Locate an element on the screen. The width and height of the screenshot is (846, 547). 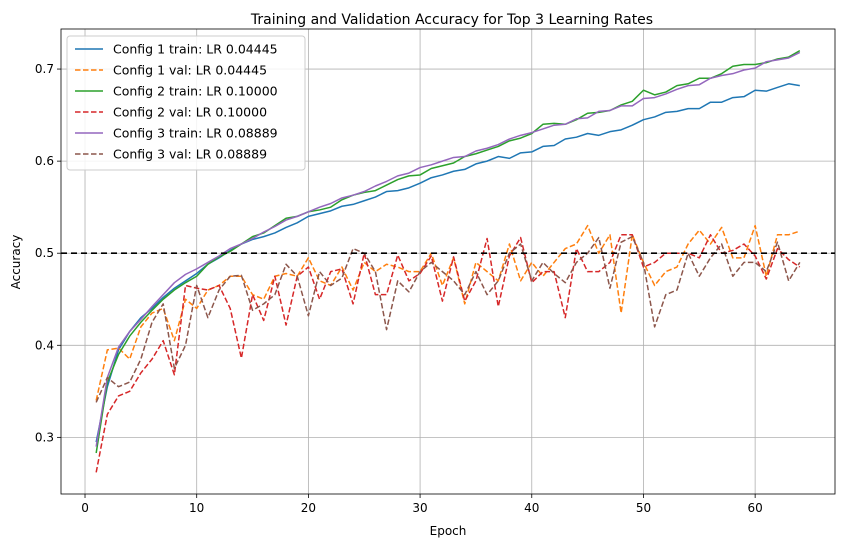
legend-label: Config 2 val: LR 0.10000 is located at coordinates (190, 112).